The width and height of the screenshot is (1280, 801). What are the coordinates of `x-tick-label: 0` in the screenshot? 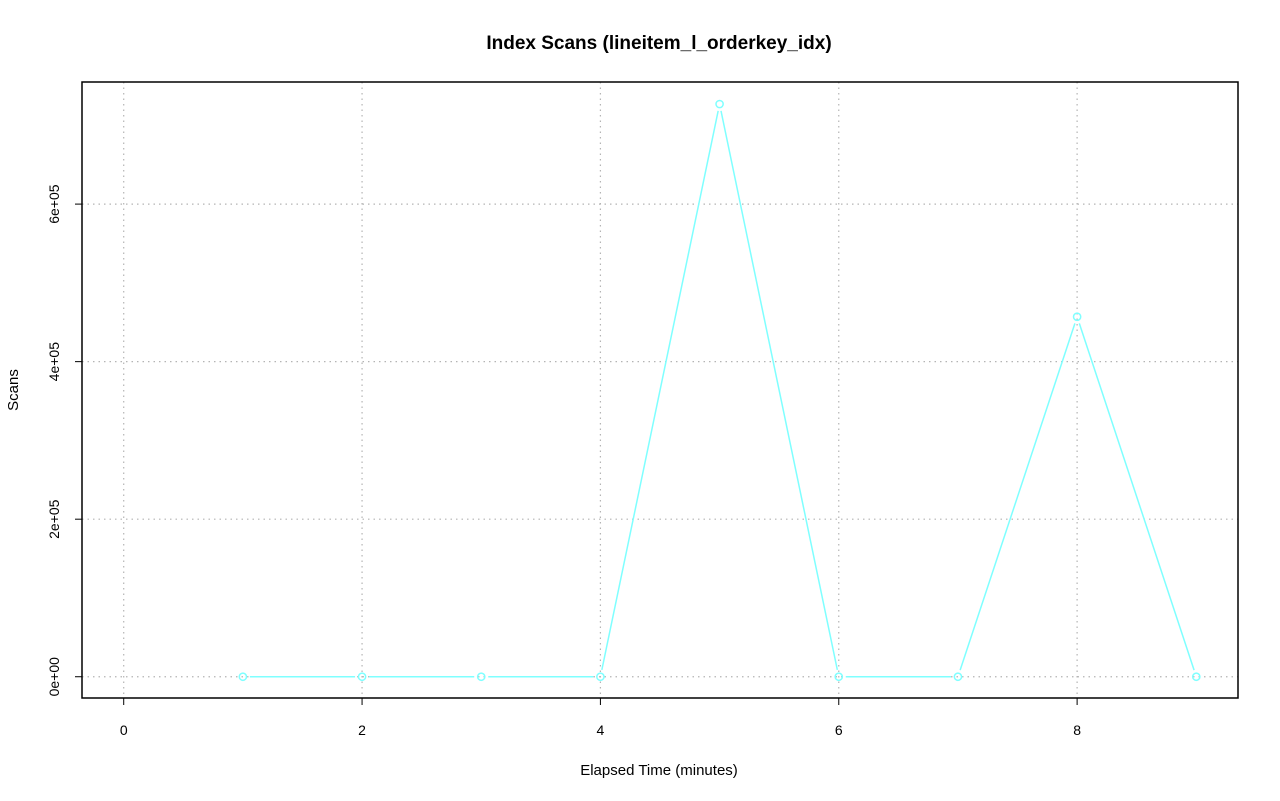 It's located at (124, 730).